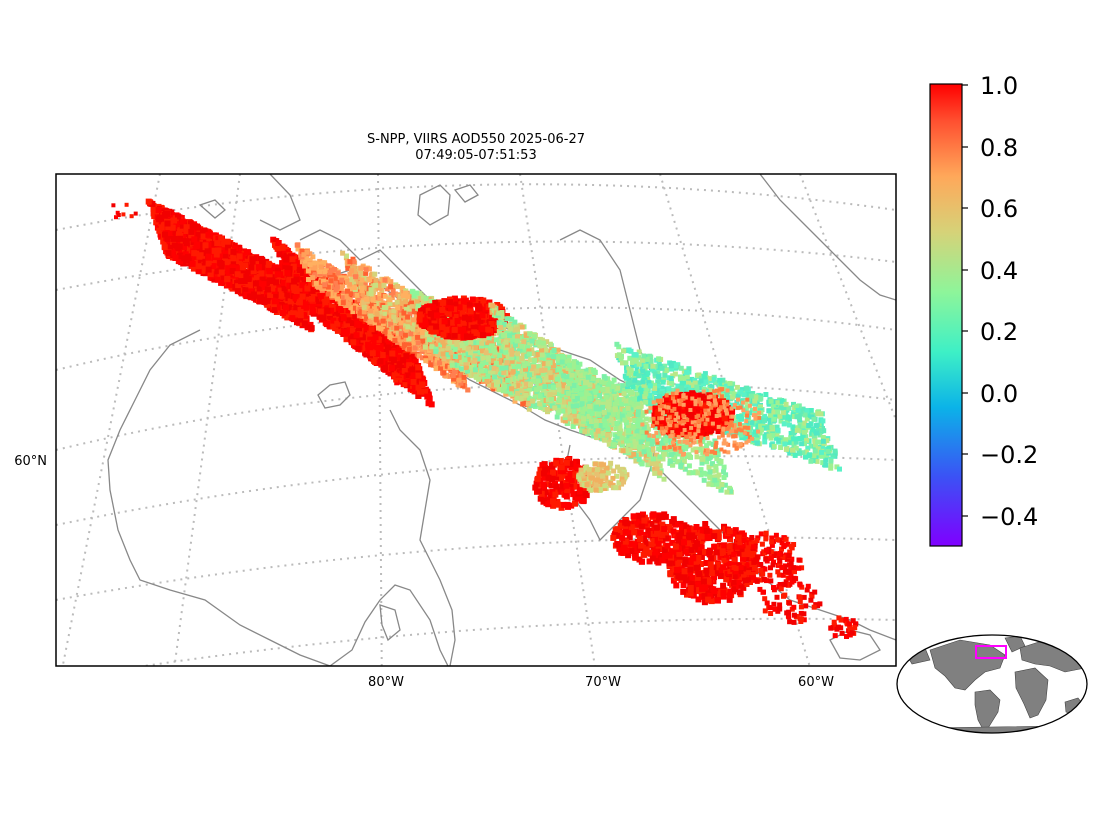 Image resolution: width=1120 pixels, height=840 pixels. Describe the element at coordinates (476, 490) in the screenshot. I see `parallel-line` at that location.